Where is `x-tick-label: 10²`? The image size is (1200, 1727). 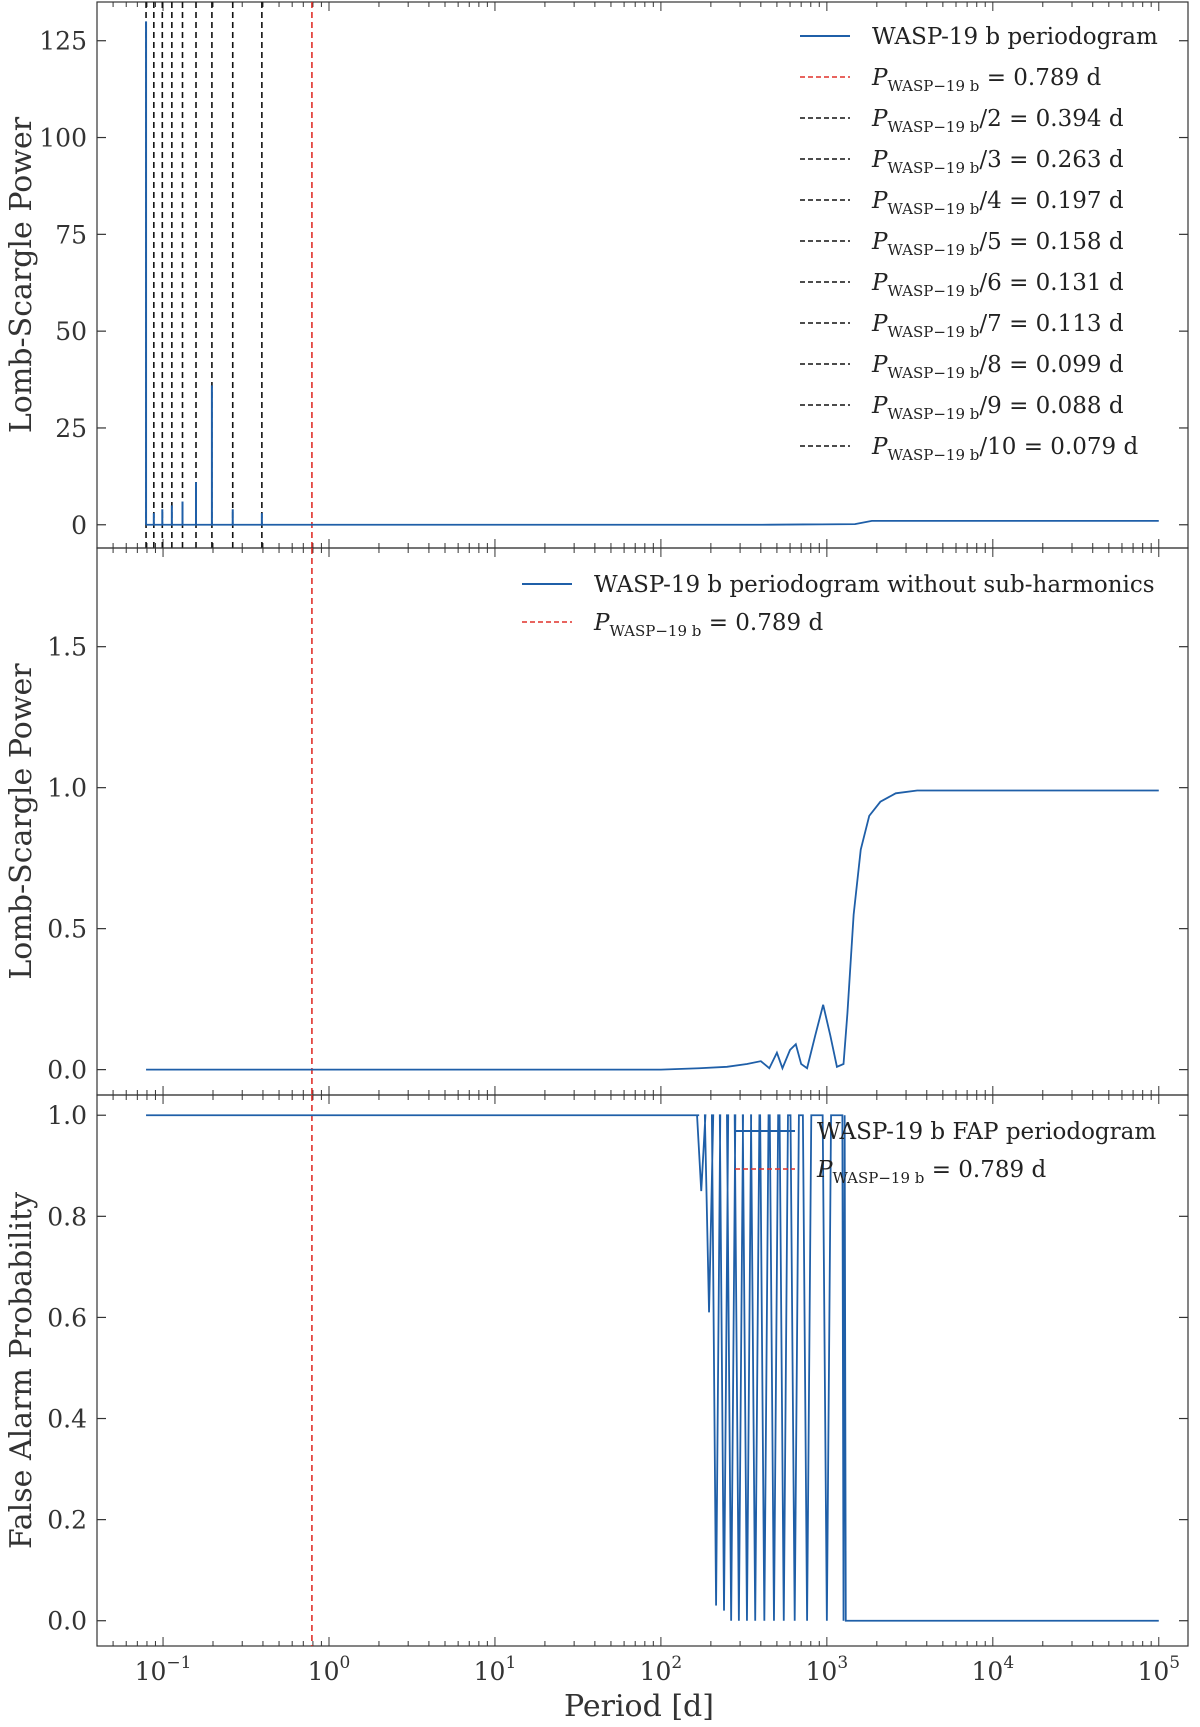 x-tick-label: 10² is located at coordinates (661, 1669).